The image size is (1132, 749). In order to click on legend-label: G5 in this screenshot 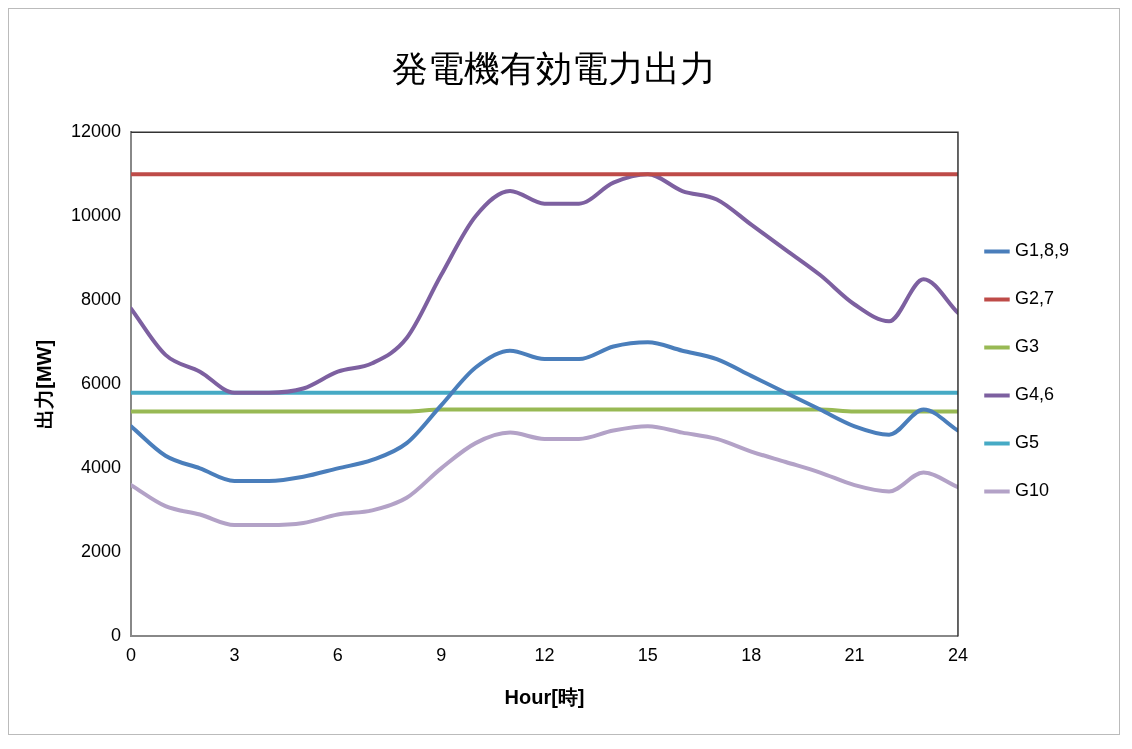, I will do `click(1026, 442)`.